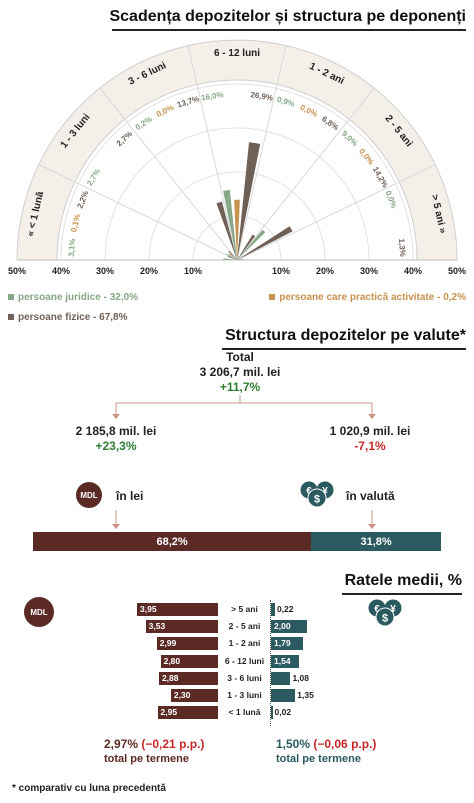  What do you see at coordinates (370, 431) in the screenshot?
I see `valuta-value: 1 020,9 mil. lei` at bounding box center [370, 431].